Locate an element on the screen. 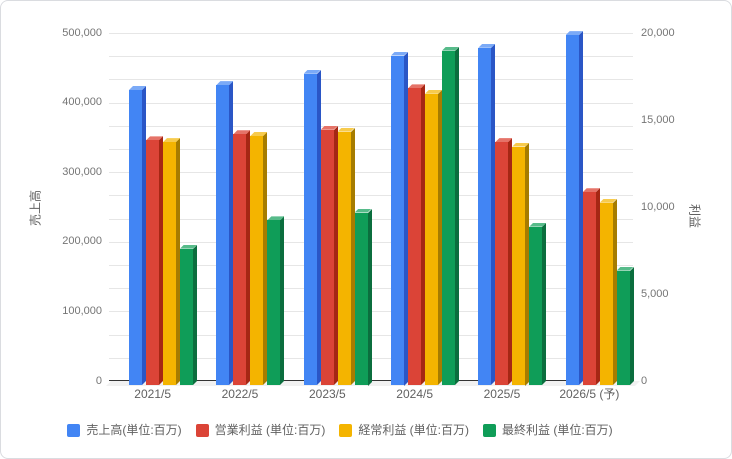 The image size is (732, 459). bar-20225-series2 is located at coordinates (240, 259).